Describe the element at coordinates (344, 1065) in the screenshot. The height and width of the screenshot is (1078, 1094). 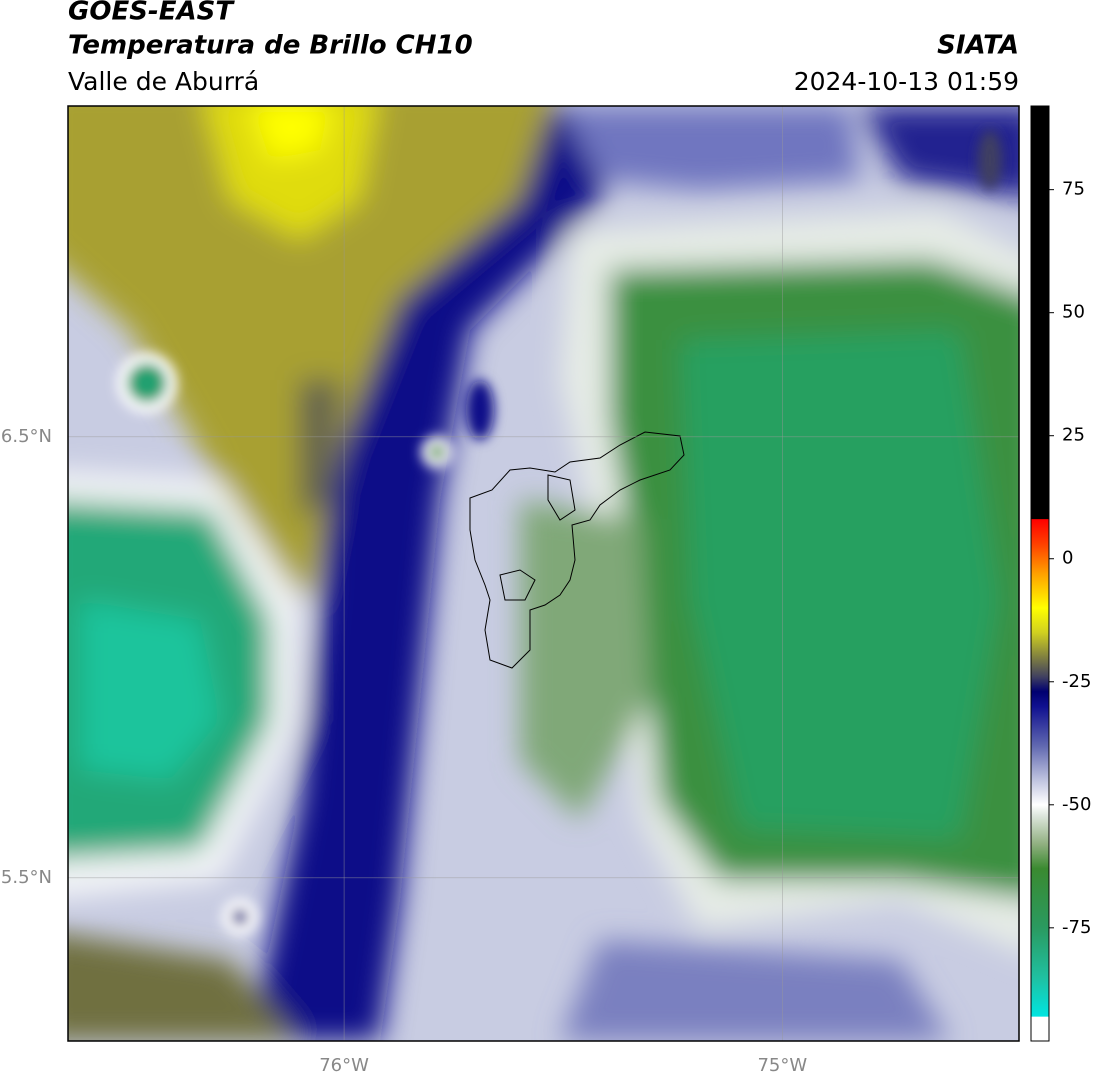
I see `x-tick-label: 76°W` at that location.